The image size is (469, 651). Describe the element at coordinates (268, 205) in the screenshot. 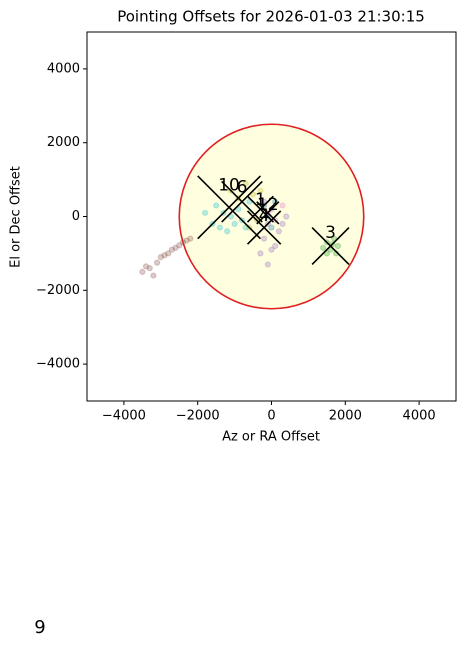

I see `marker-label: 12` at that location.